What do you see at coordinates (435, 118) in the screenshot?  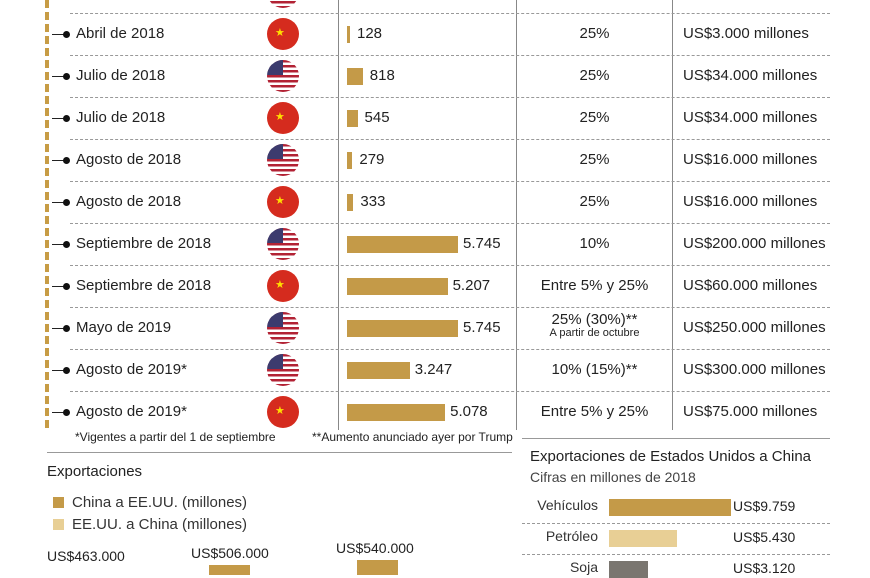 I see `table-row: Julio de 2018 ★ 545 25% US$34.000 millones` at bounding box center [435, 118].